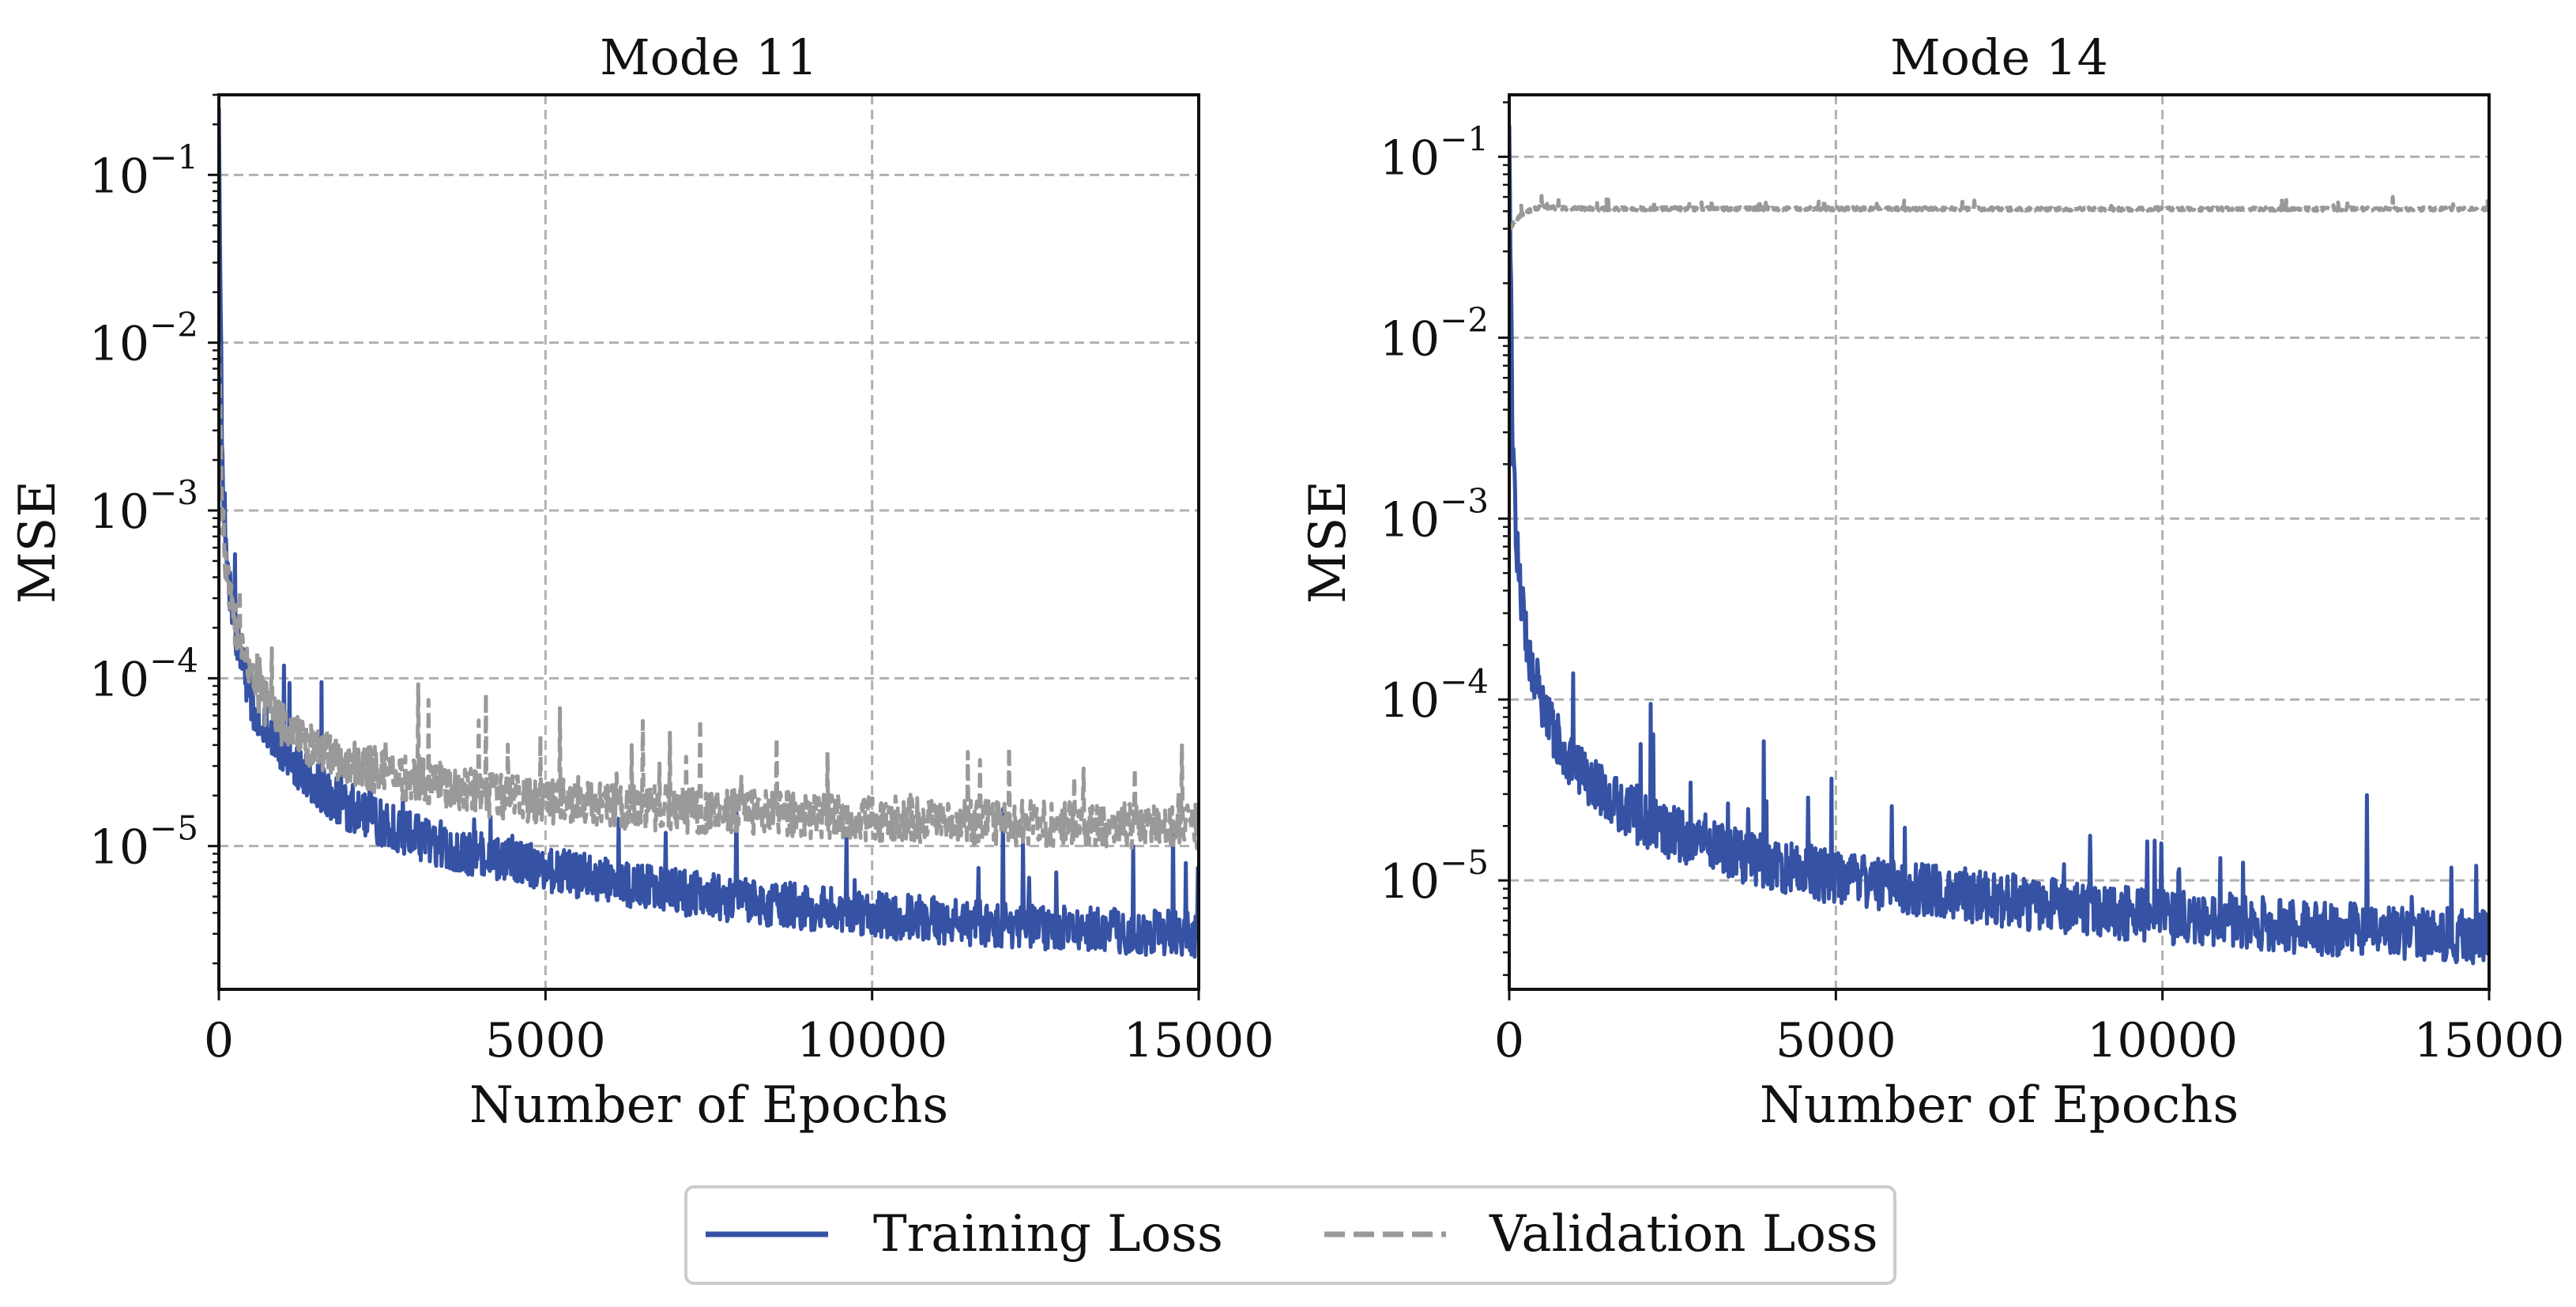  I want to click on legend: Training Loss Validation Loss, so click(1290, 1235).